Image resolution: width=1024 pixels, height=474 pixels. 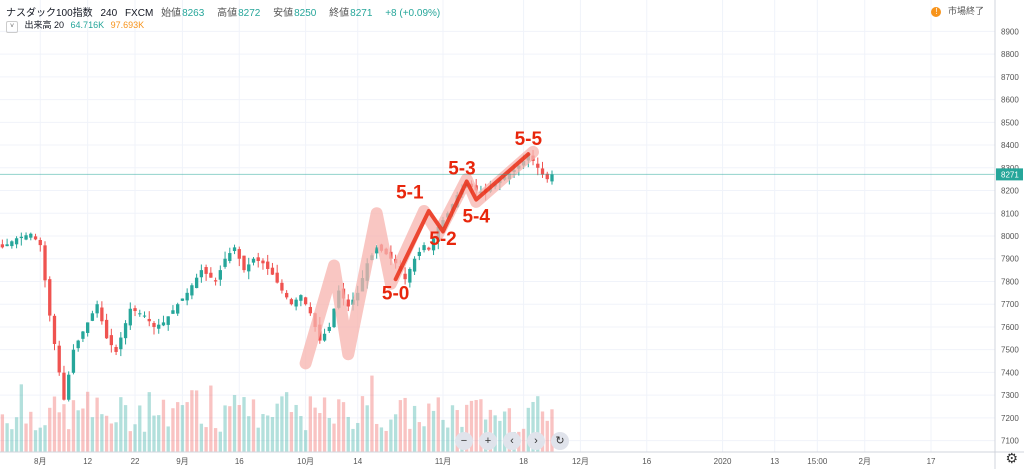 What do you see at coordinates (1011, 458) in the screenshot?
I see `settings-gear-icon: ⚙` at bounding box center [1011, 458].